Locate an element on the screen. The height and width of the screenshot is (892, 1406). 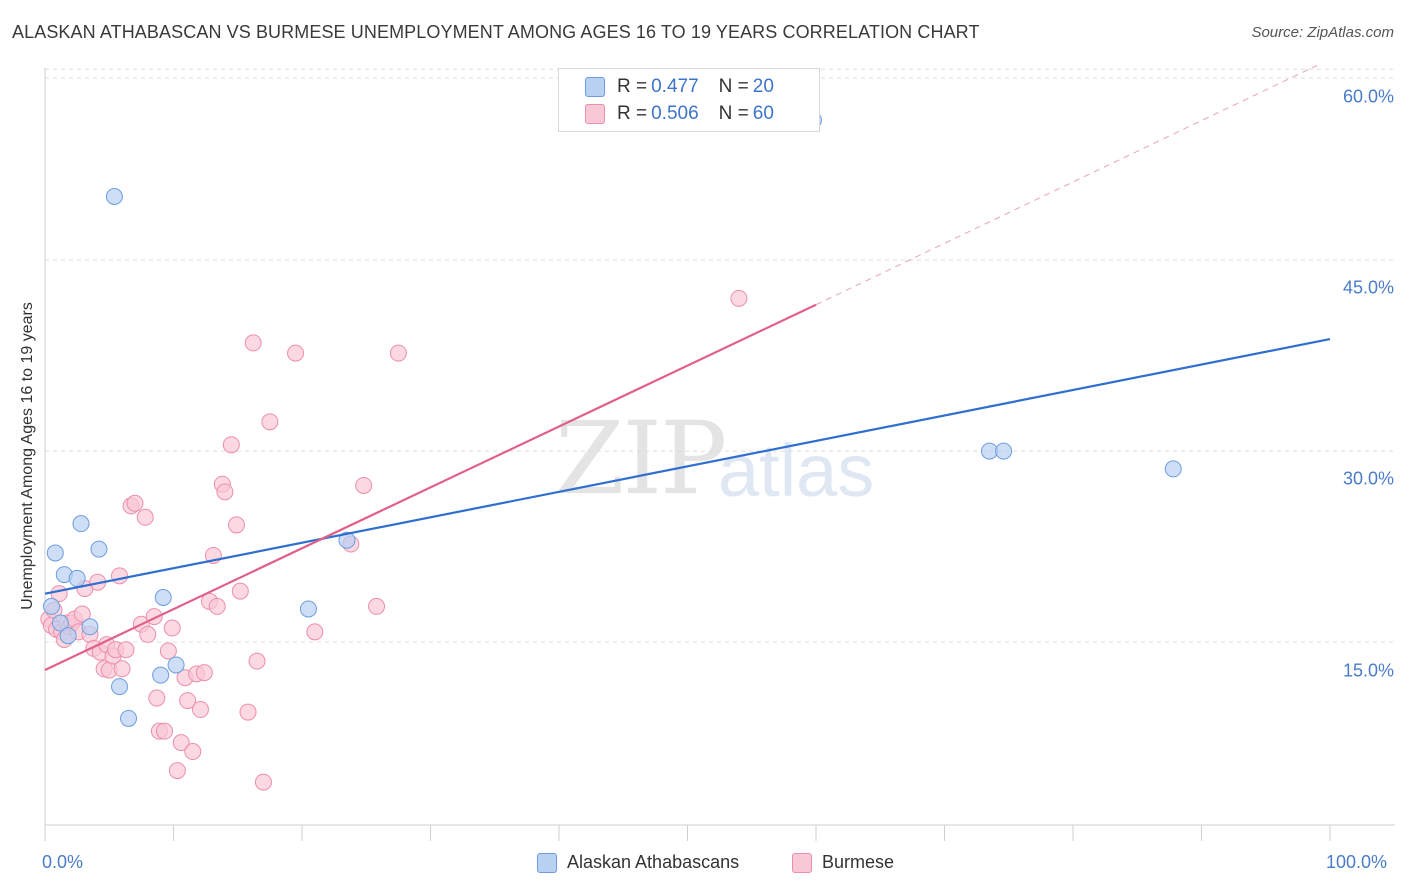
bottom-legend-burmese: Burmese is located at coordinates (843, 862).